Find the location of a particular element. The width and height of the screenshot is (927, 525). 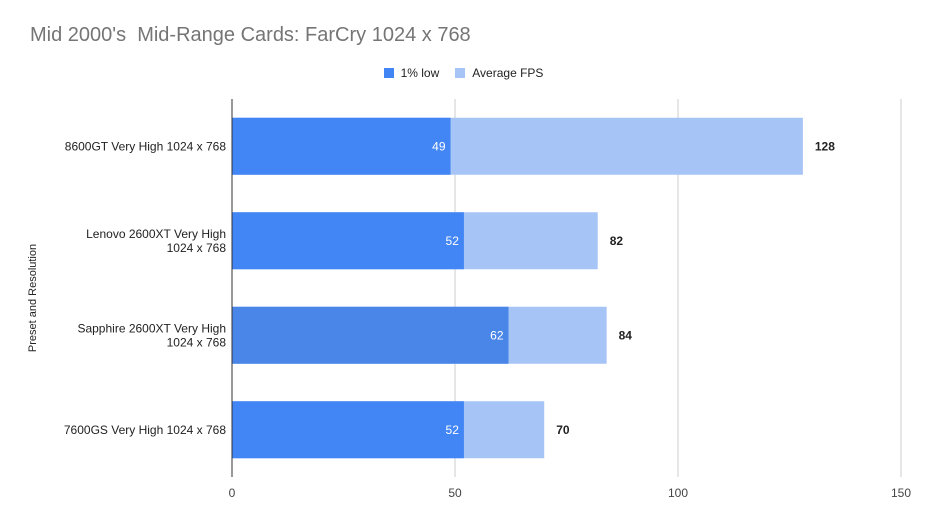

data-label-1pct-low: 62 is located at coordinates (497, 335).